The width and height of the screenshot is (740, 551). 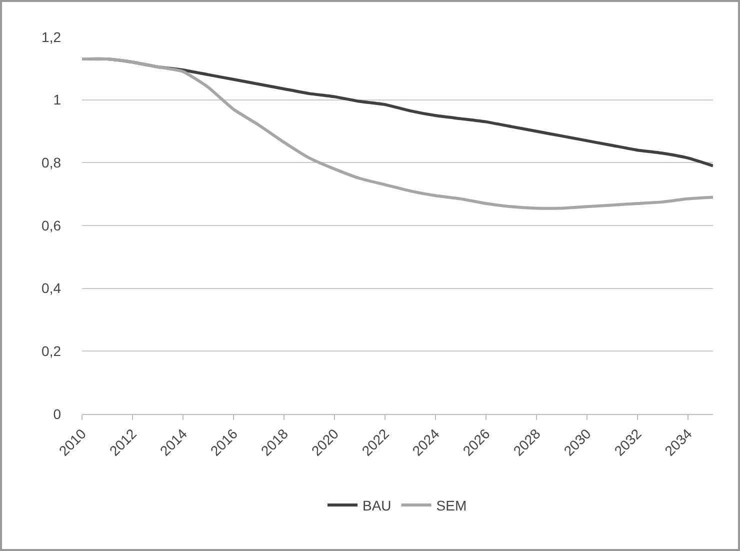 What do you see at coordinates (52, 288) in the screenshot?
I see `y-tick-label: 0,4` at bounding box center [52, 288].